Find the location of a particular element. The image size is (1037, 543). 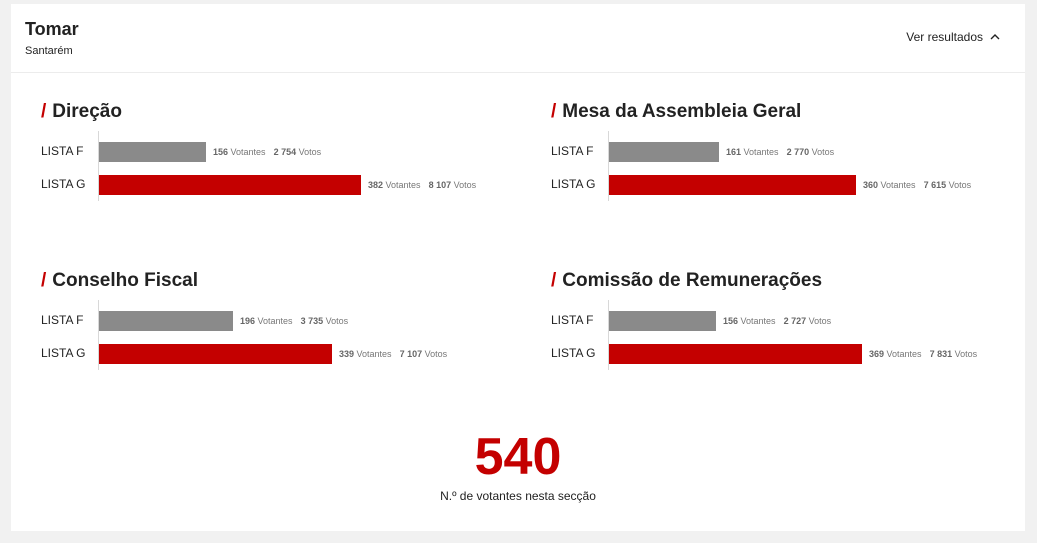

bar-stats: 196 Votantes 3 735 Votos is located at coordinates (294, 321).